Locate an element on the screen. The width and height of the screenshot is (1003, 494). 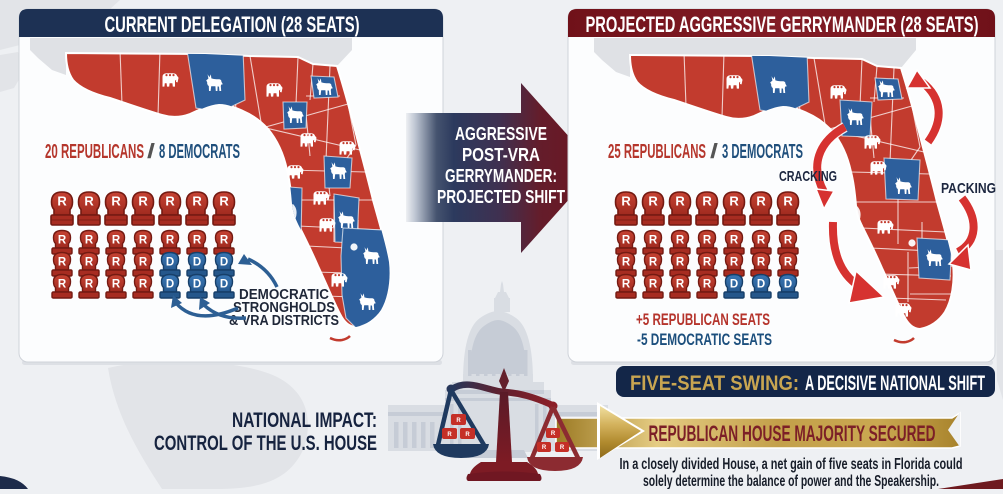
svg-text: & VRA DISTRICTS is located at coordinates (284, 321).